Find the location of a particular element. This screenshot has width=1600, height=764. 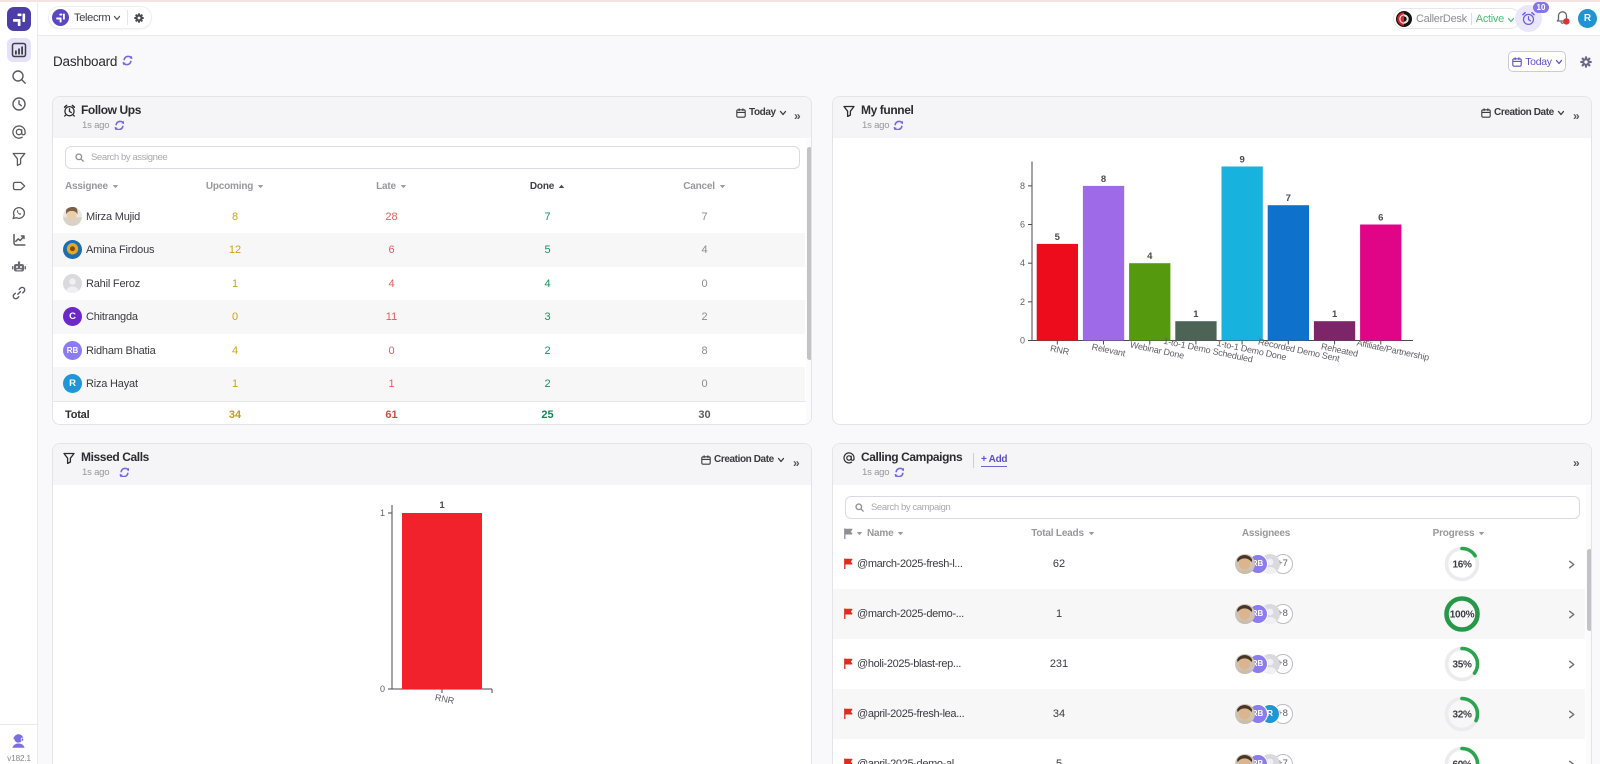

svg-text: 5 is located at coordinates (1058, 237).